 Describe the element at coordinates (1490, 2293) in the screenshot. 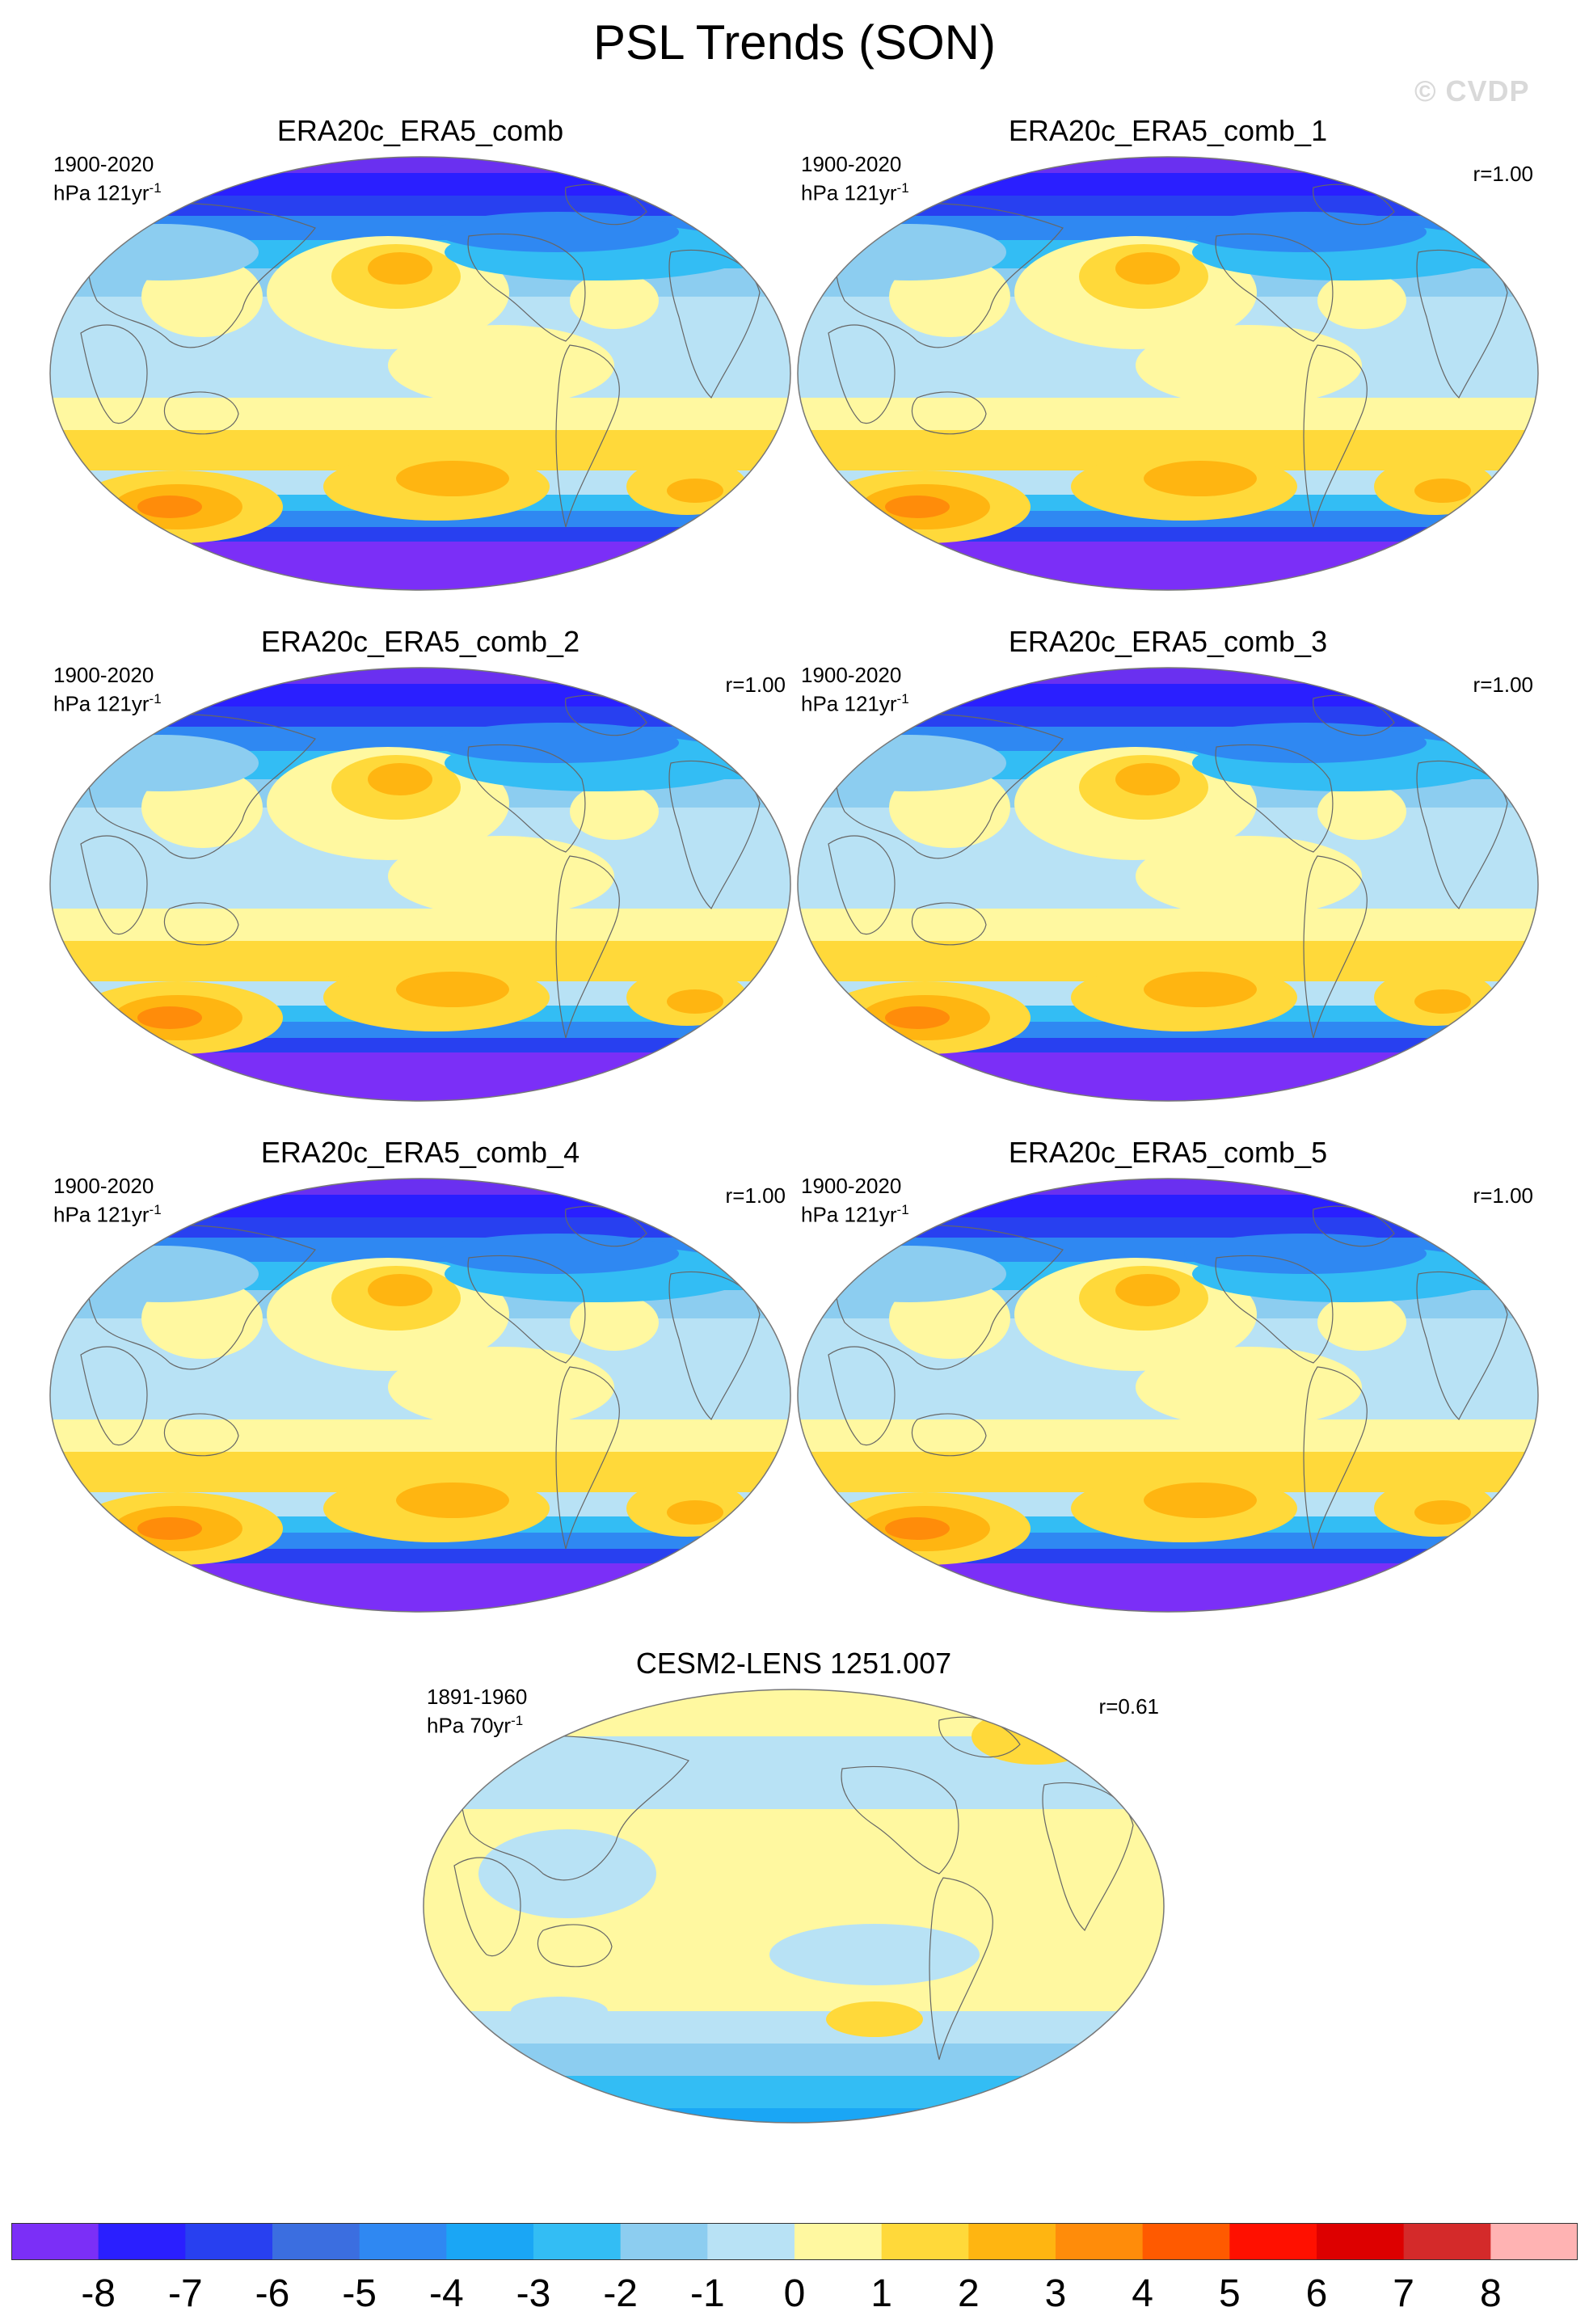

I see `colorbar-tick-label: 8` at that location.